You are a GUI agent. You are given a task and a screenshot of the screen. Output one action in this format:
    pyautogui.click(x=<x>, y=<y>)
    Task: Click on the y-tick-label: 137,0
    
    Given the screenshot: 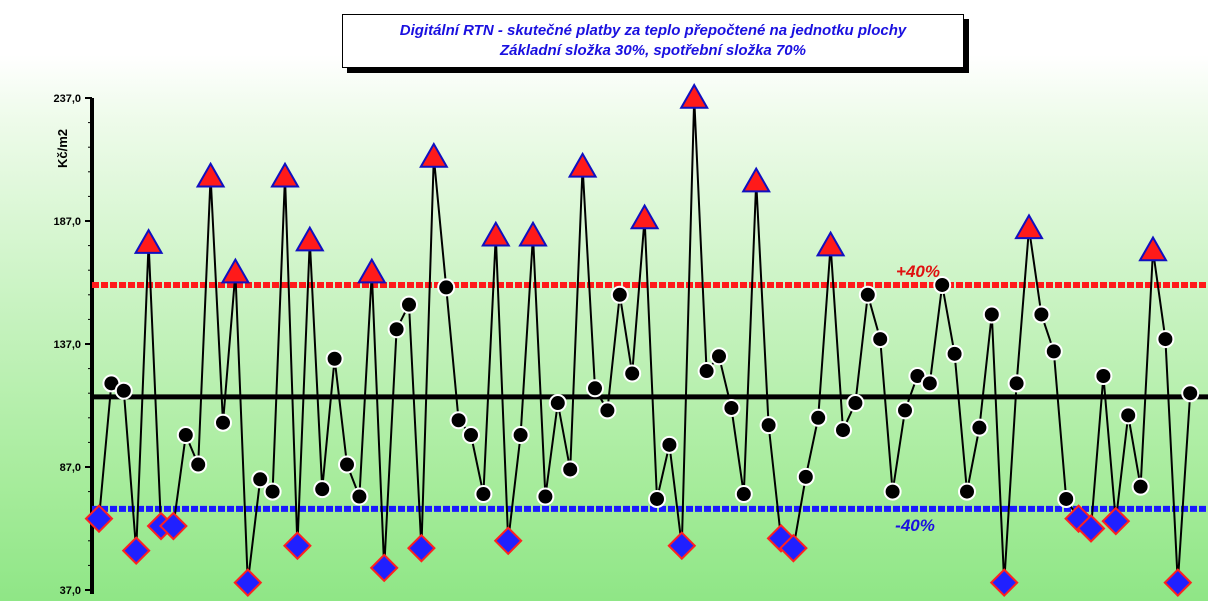 What is the action you would take?
    pyautogui.click(x=67, y=345)
    